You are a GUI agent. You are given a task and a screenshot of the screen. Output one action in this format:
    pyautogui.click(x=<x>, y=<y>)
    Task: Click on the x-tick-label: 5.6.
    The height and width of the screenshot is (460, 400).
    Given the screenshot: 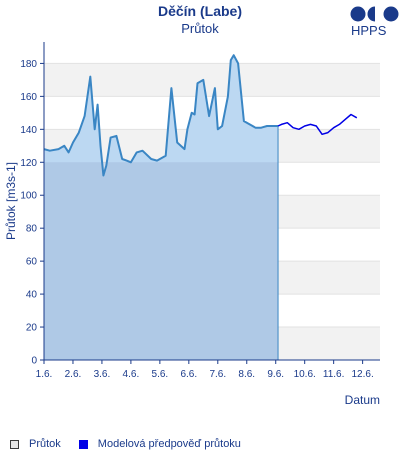 What is the action you would take?
    pyautogui.click(x=160, y=374)
    